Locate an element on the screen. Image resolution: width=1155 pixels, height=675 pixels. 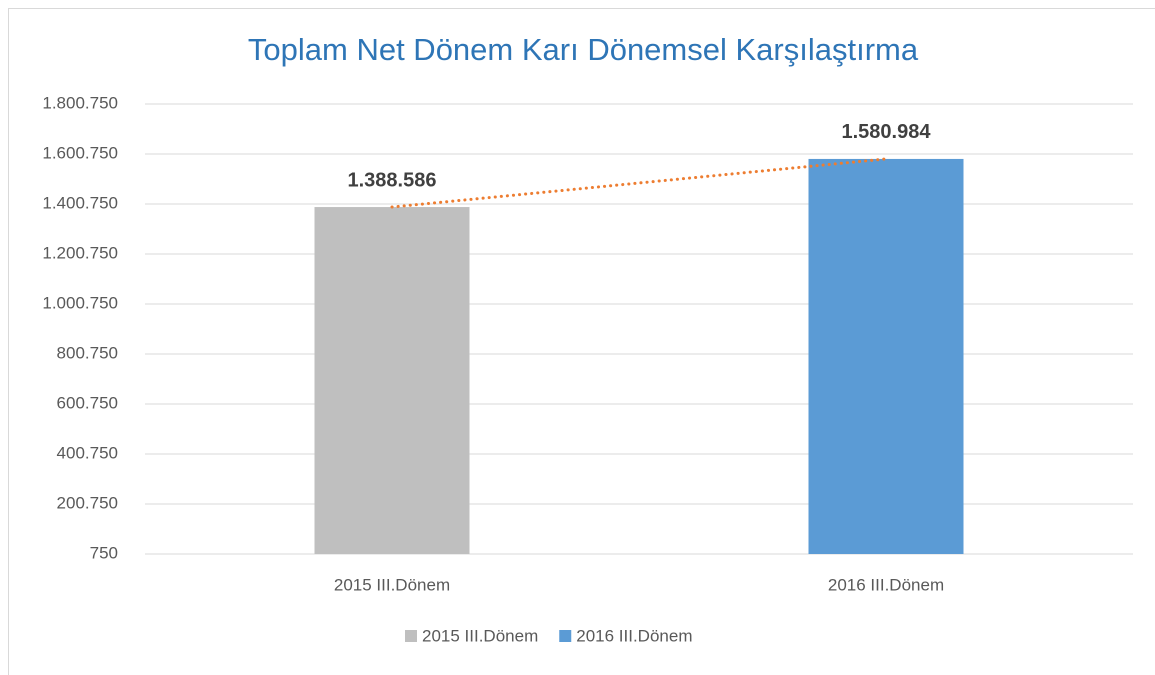
x-tick-label: 2016 III.Dönem is located at coordinates (886, 584).